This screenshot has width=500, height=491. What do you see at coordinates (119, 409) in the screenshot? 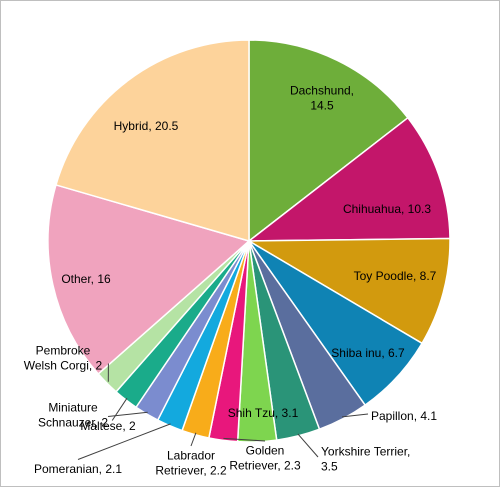
I see `leader-line-miniature-schnauzer` at bounding box center [119, 409].